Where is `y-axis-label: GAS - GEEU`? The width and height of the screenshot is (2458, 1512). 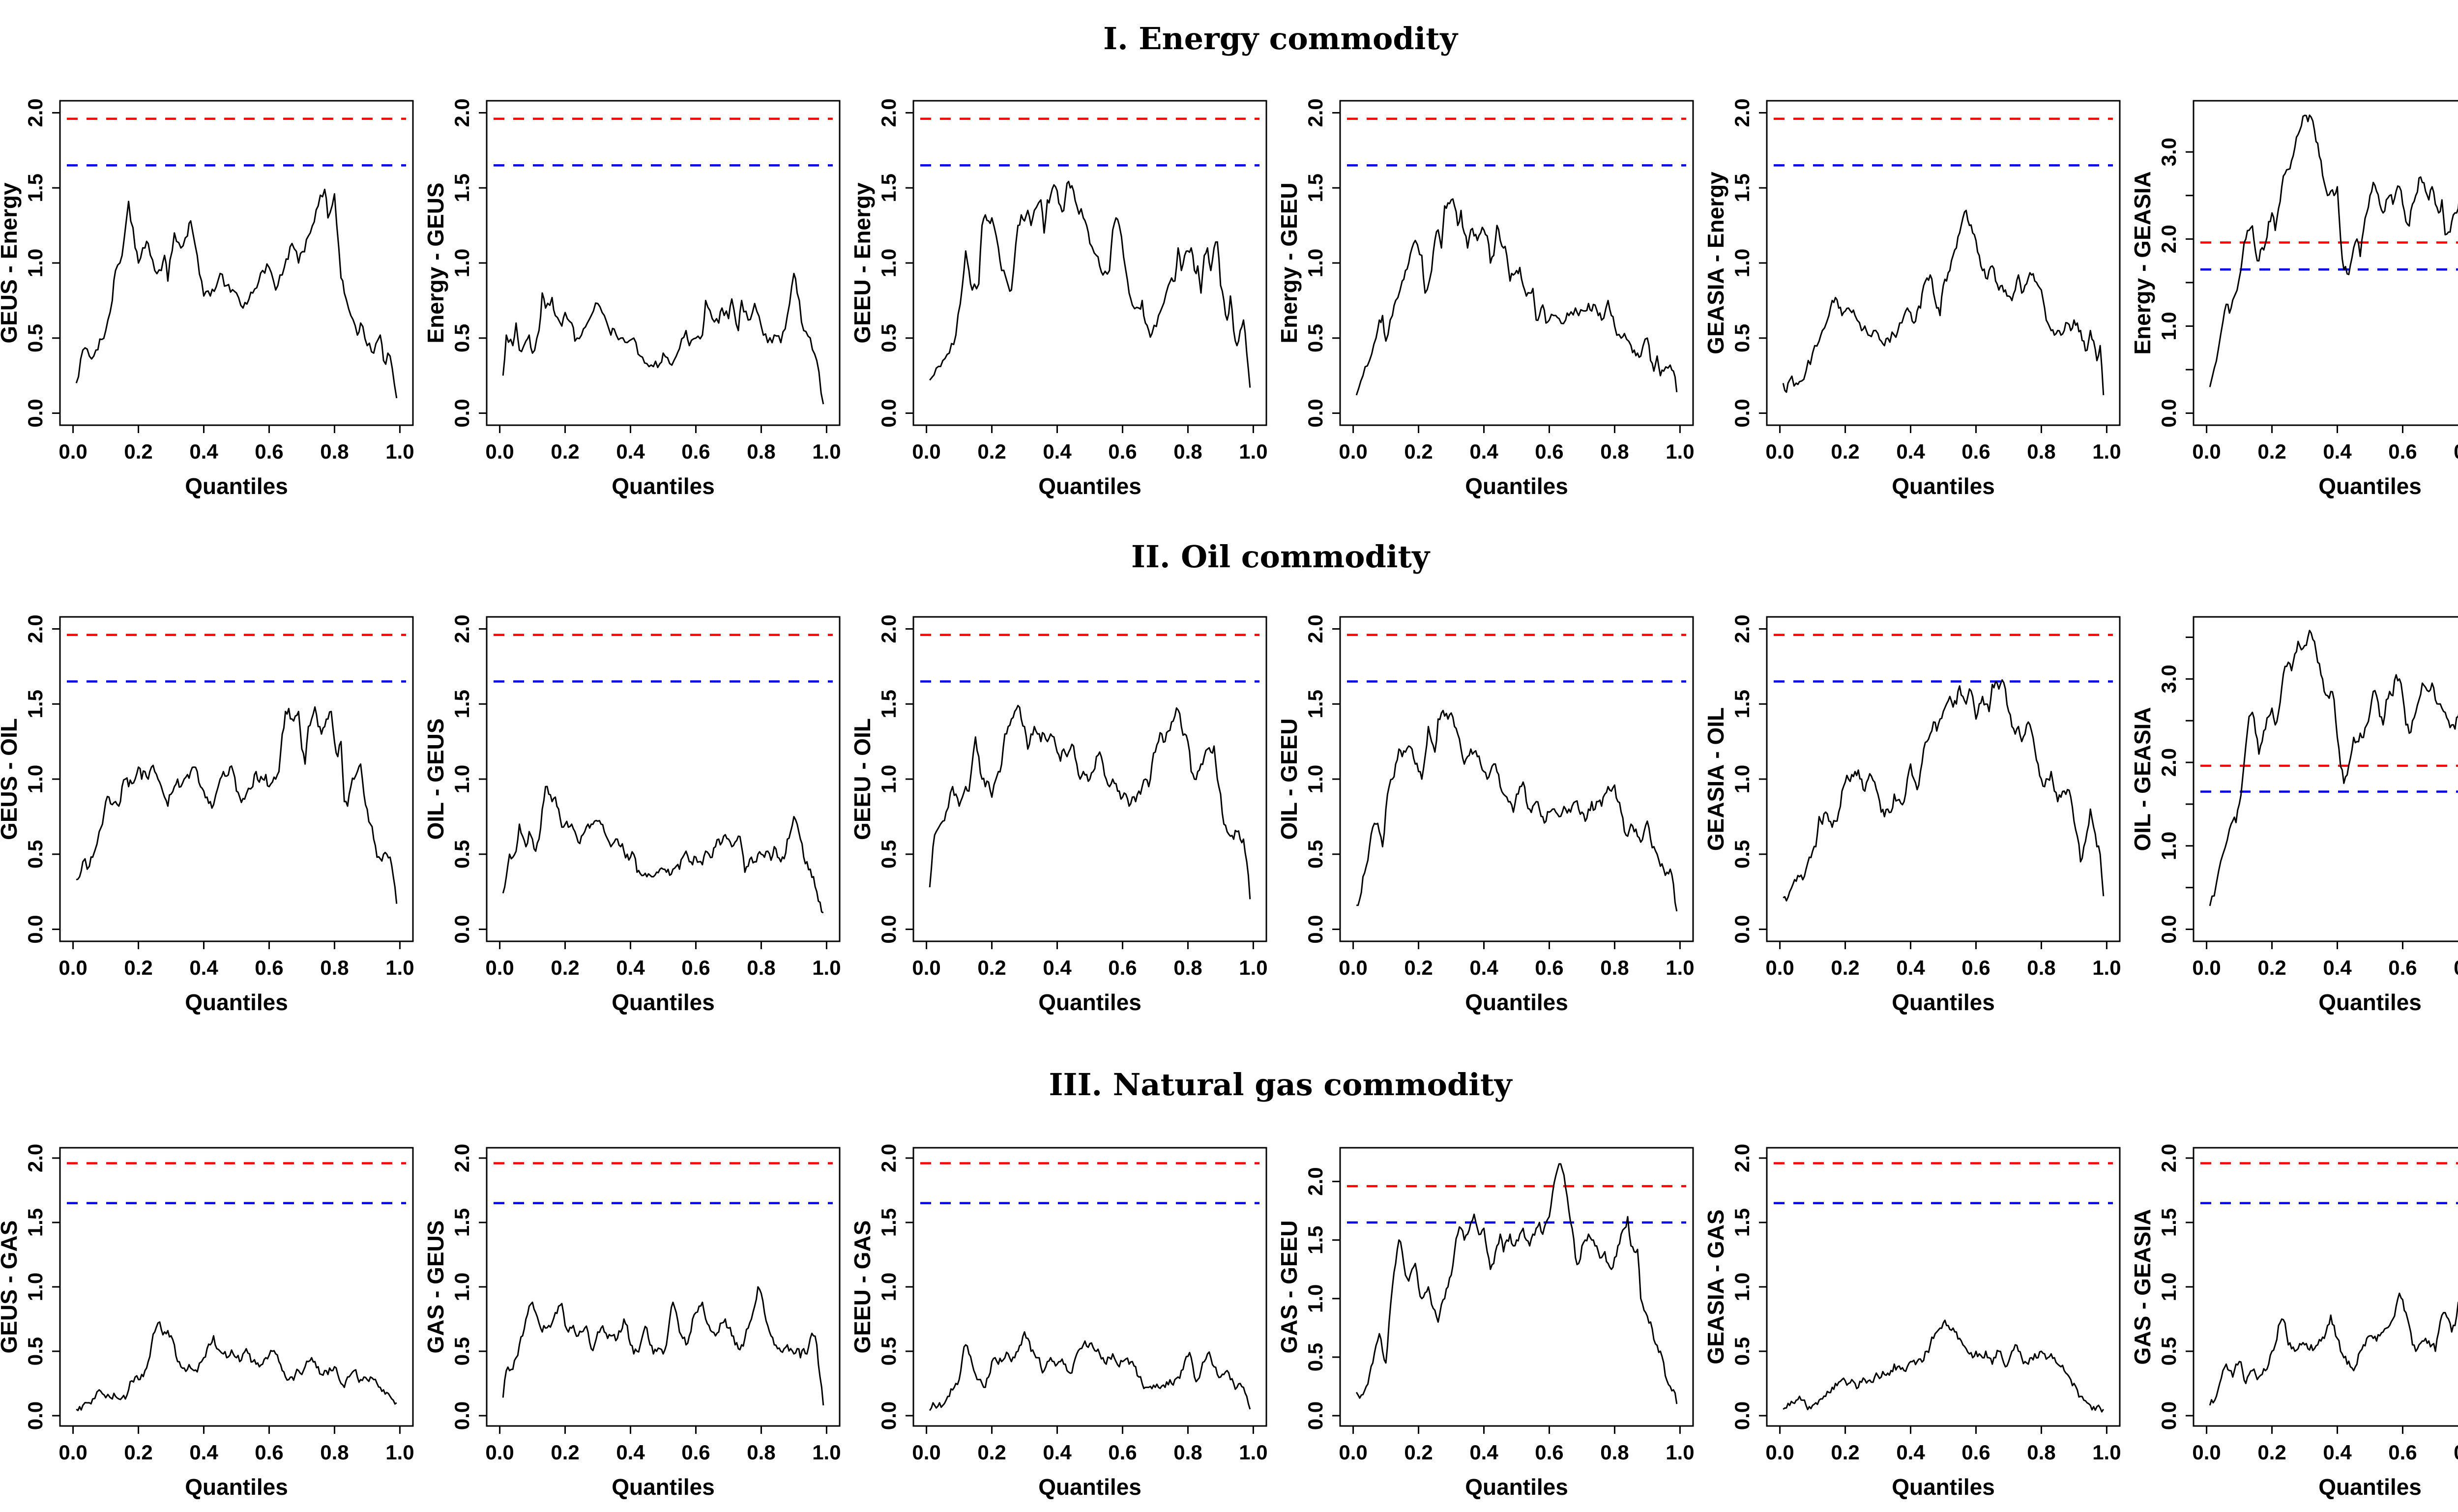
y-axis-label: GAS - GEEU is located at coordinates (1291, 1287).